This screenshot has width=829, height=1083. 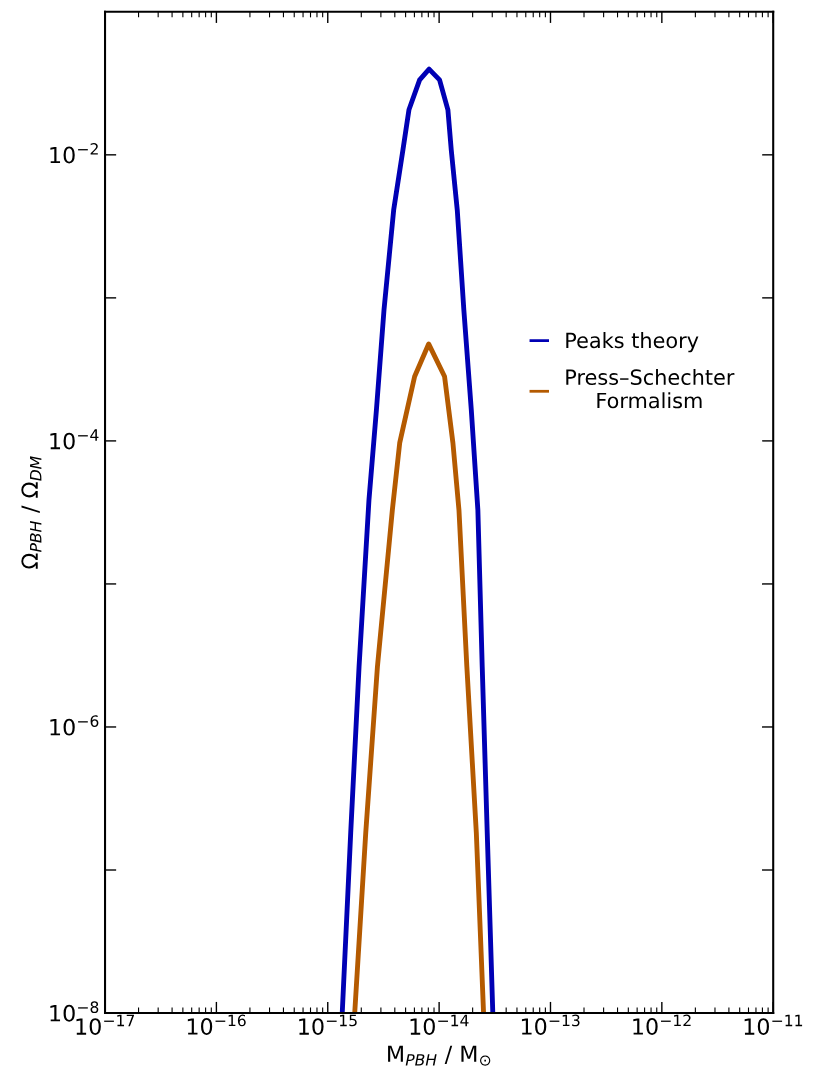 I want to click on y-tick-label: 10$^{−4}$, so click(x=74, y=439).